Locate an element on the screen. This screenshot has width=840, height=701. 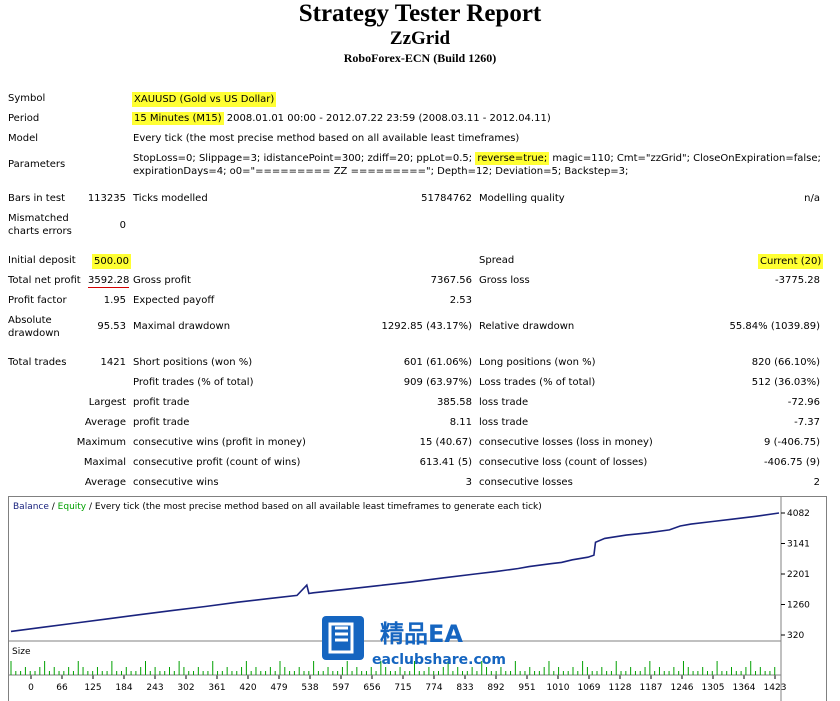
avg-consecutive-losses-value: 2 is located at coordinates (816, 482).